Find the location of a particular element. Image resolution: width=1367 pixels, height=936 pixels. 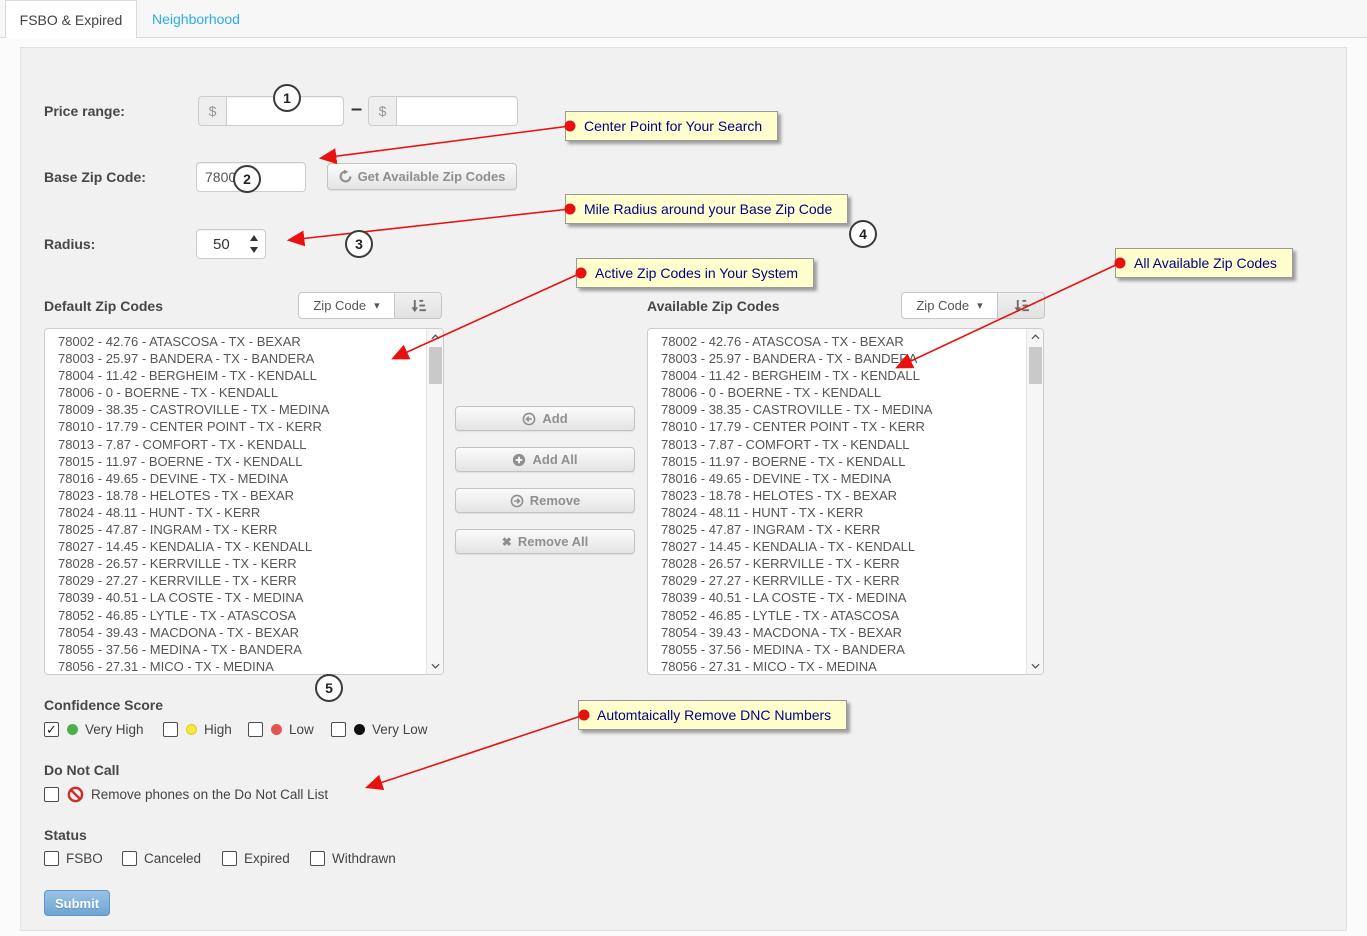

radius-spinner is located at coordinates (254, 244).